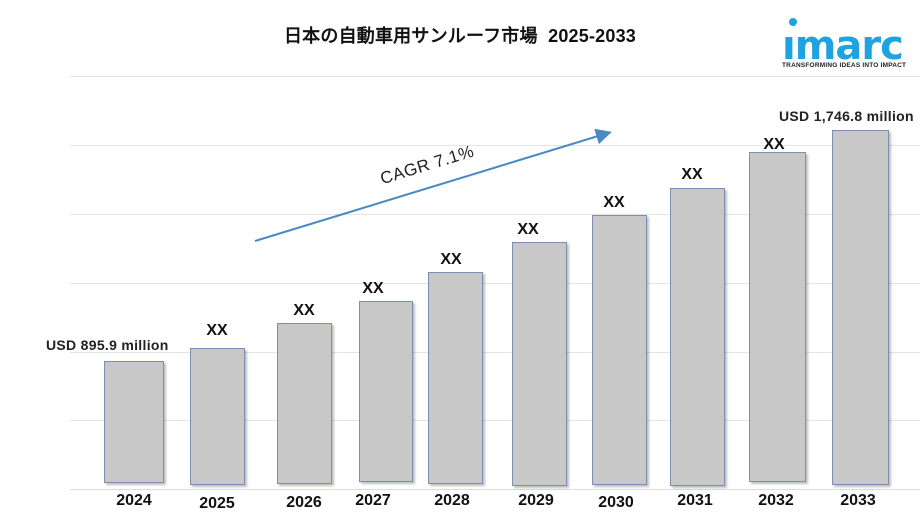 The image size is (920, 518). Describe the element at coordinates (386, 391) in the screenshot. I see `bar-2027` at that location.